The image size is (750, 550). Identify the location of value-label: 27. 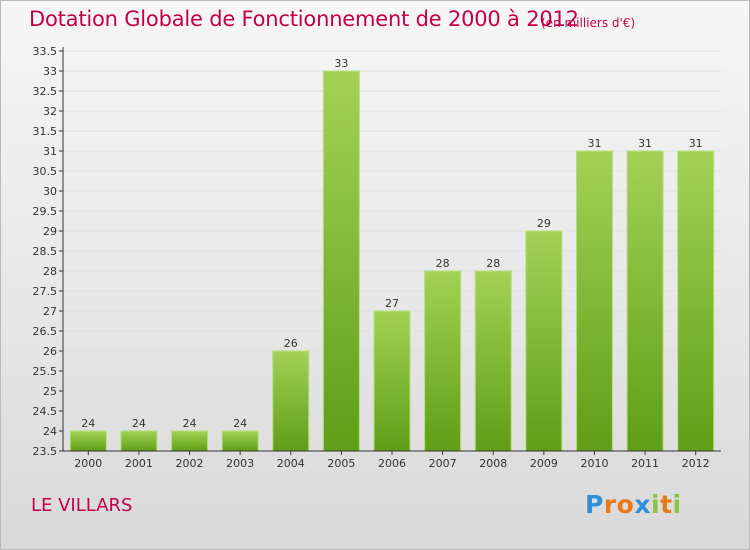
(392, 303).